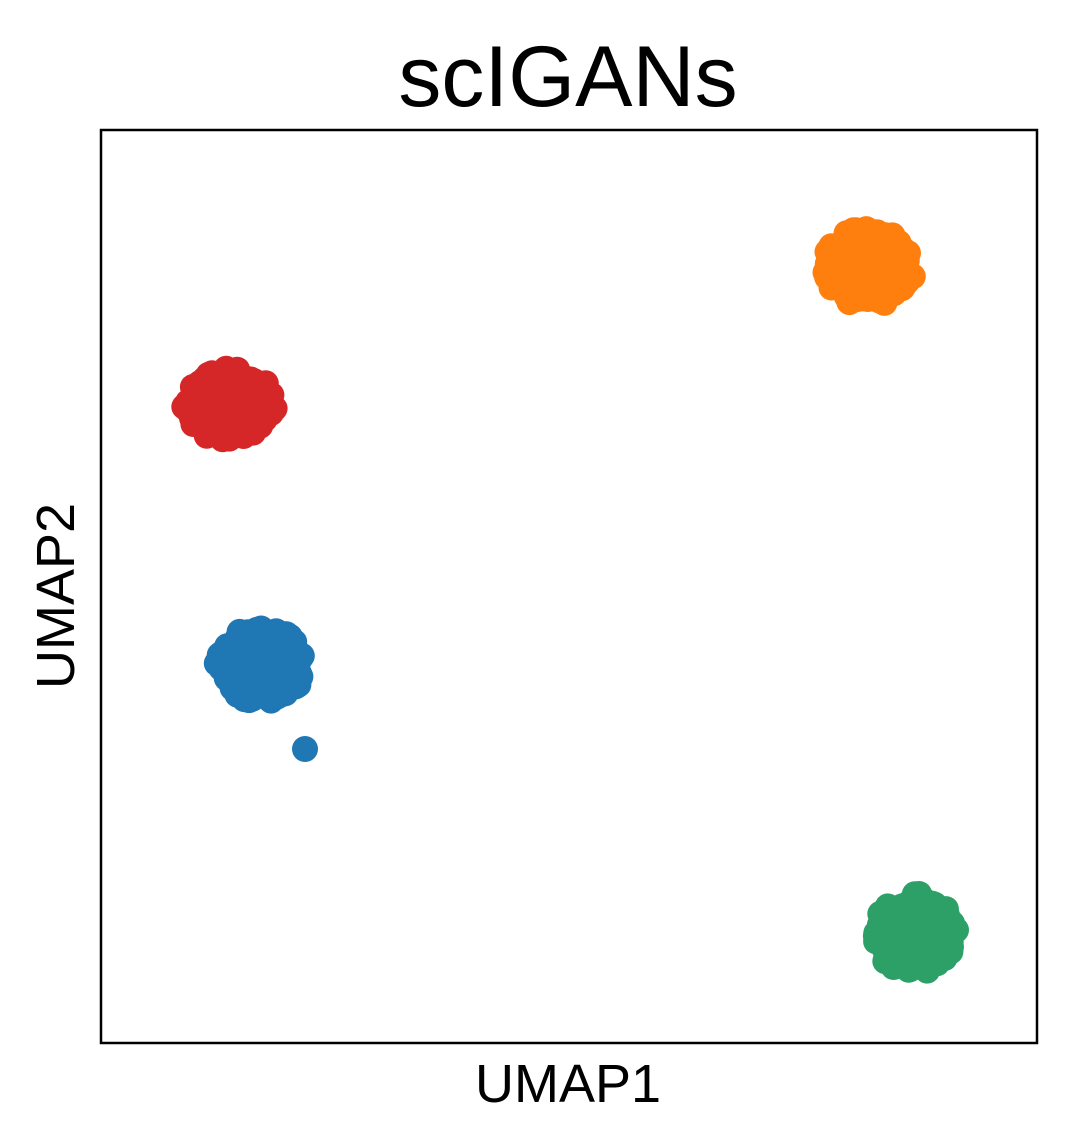  Describe the element at coordinates (568, 1084) in the screenshot. I see `x-axis-label: UMAP1` at that location.